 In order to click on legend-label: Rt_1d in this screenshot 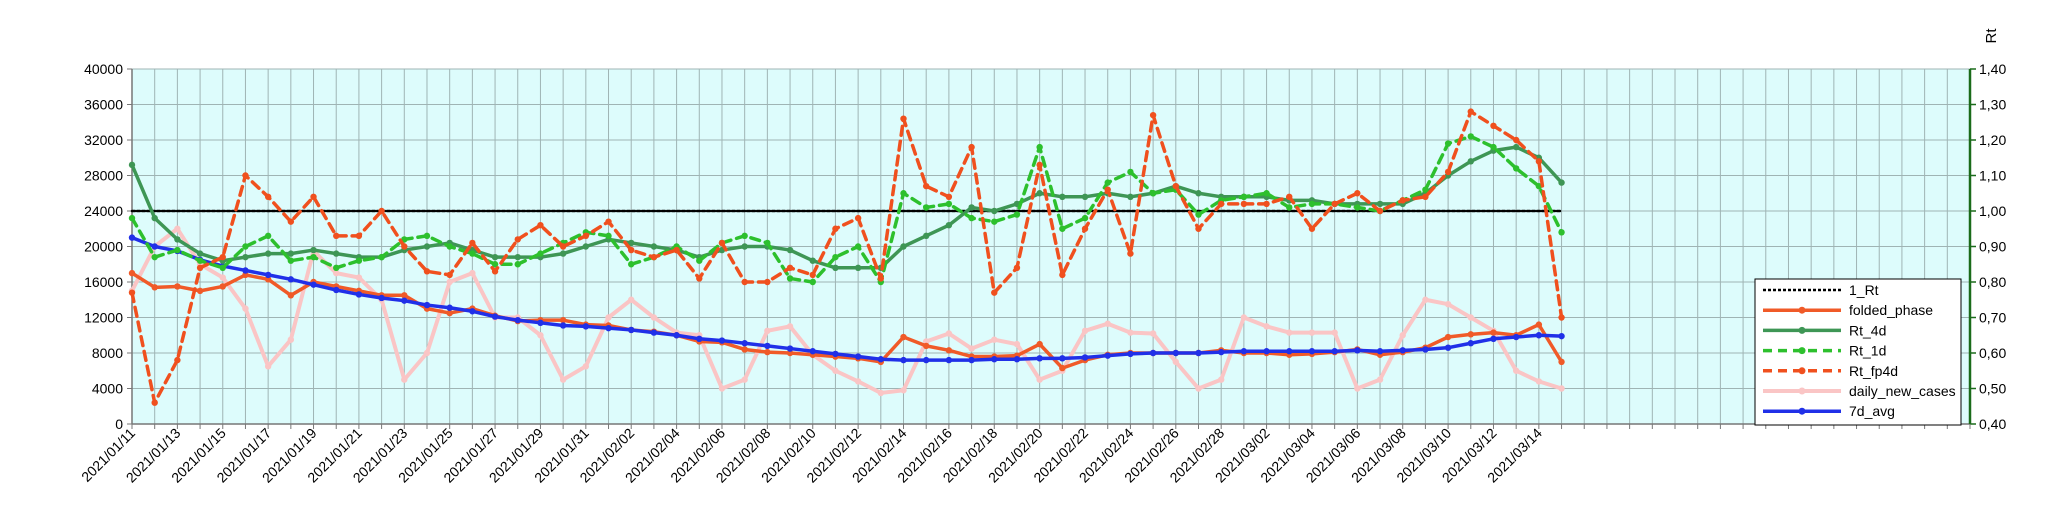, I will do `click(1867, 351)`.